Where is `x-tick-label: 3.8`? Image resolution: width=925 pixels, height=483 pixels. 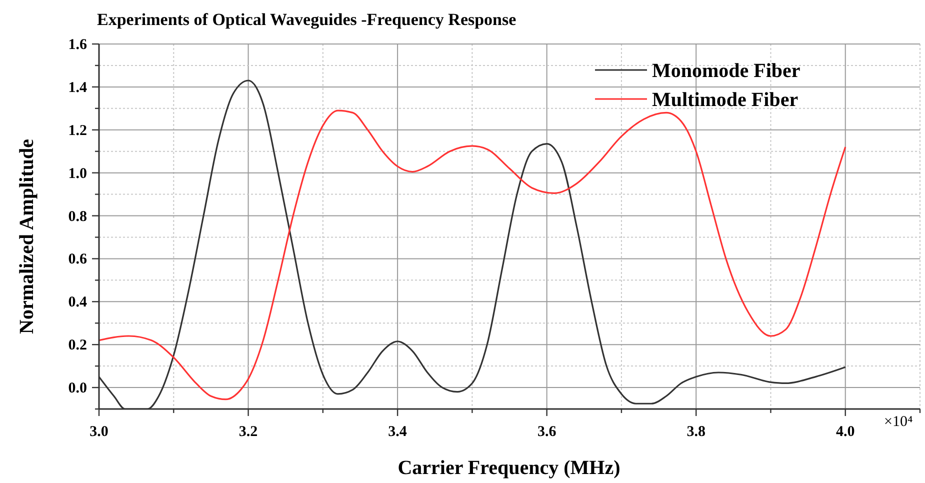 x-tick-label: 3.8 is located at coordinates (696, 432).